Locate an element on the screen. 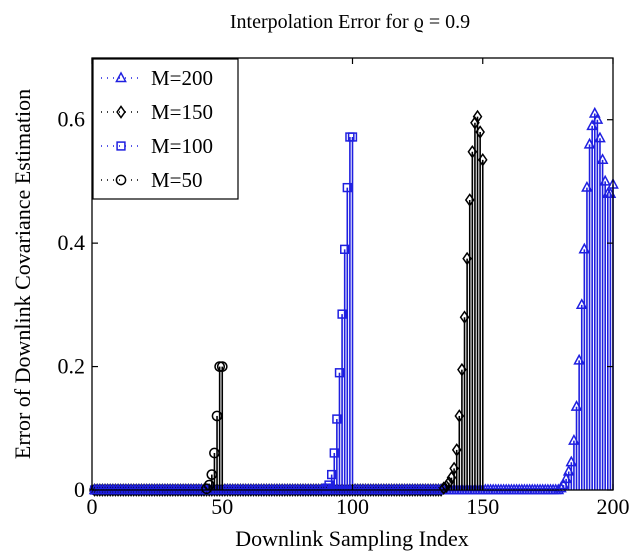 This screenshot has width=640, height=555. legend-item: M=100 is located at coordinates (157, 146).